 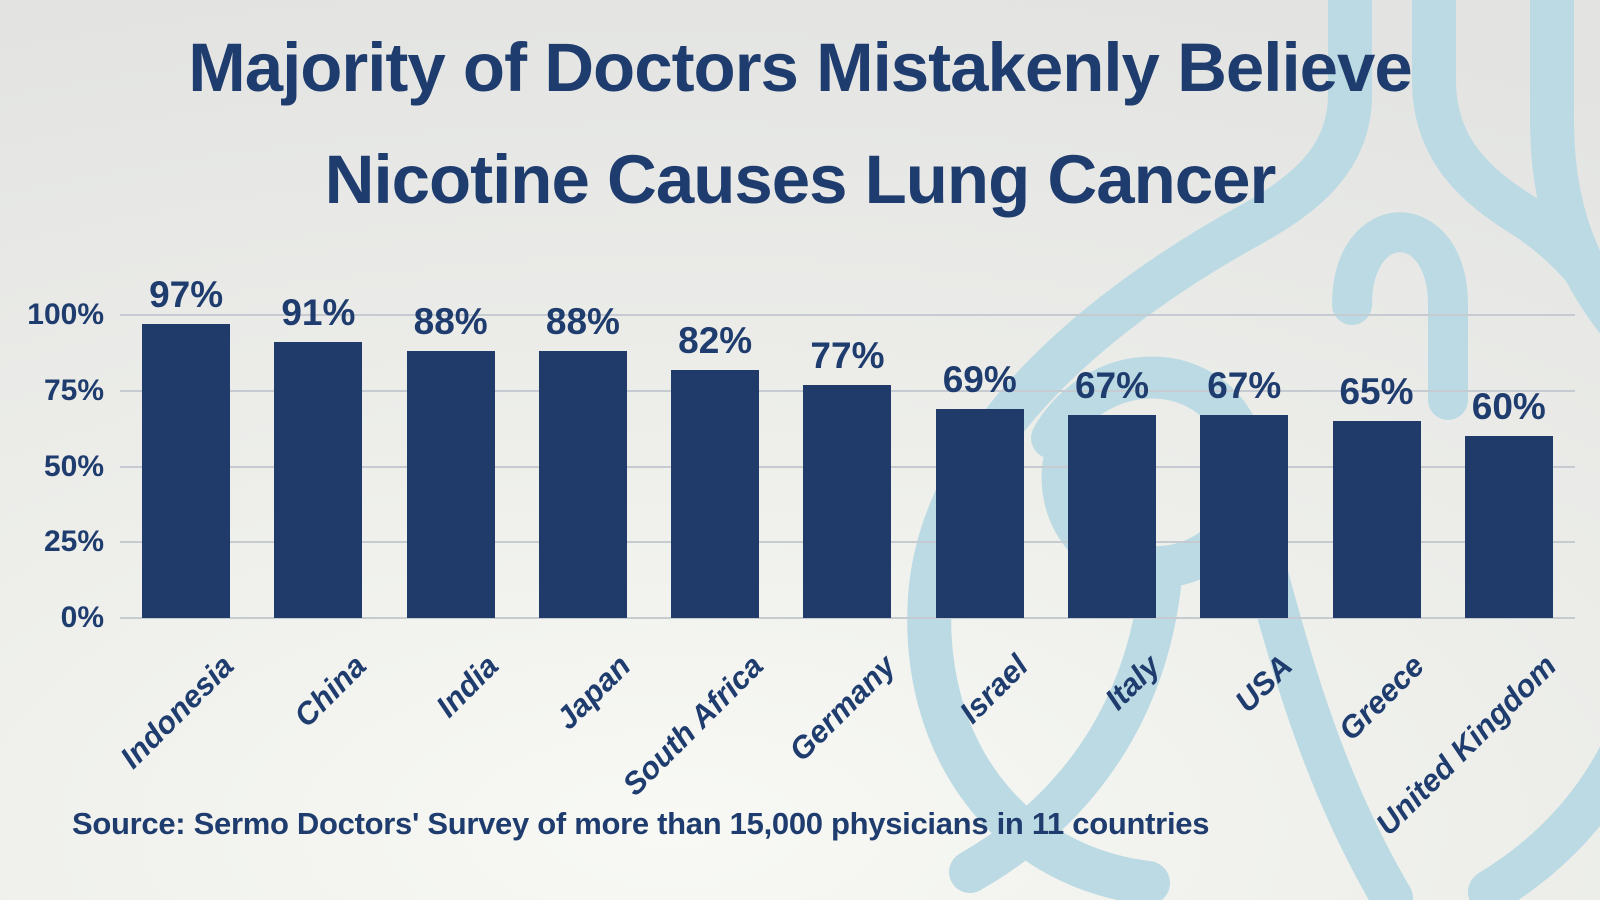 I want to click on bar-category-label: Indonesia, so click(x=177, y=712).